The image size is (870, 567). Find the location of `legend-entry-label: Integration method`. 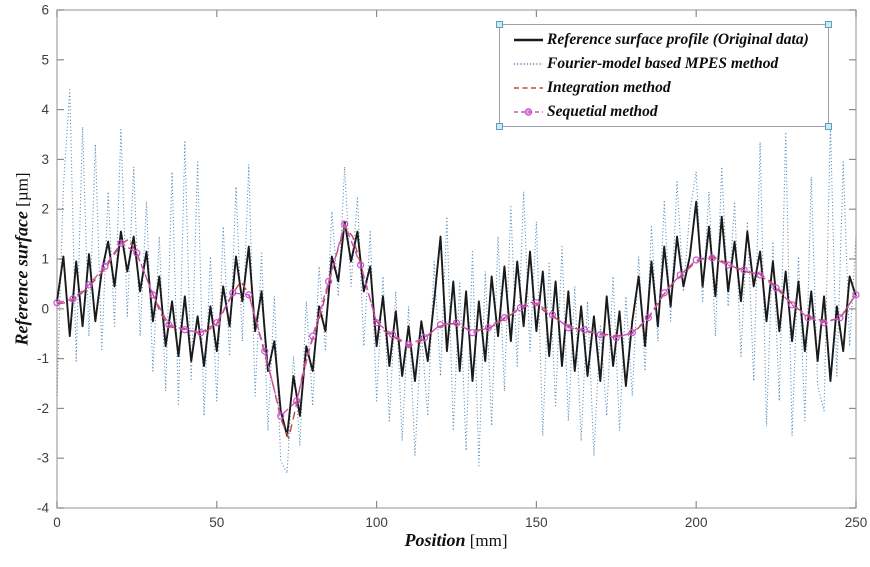

legend-entry-label: Integration method is located at coordinates (609, 87).